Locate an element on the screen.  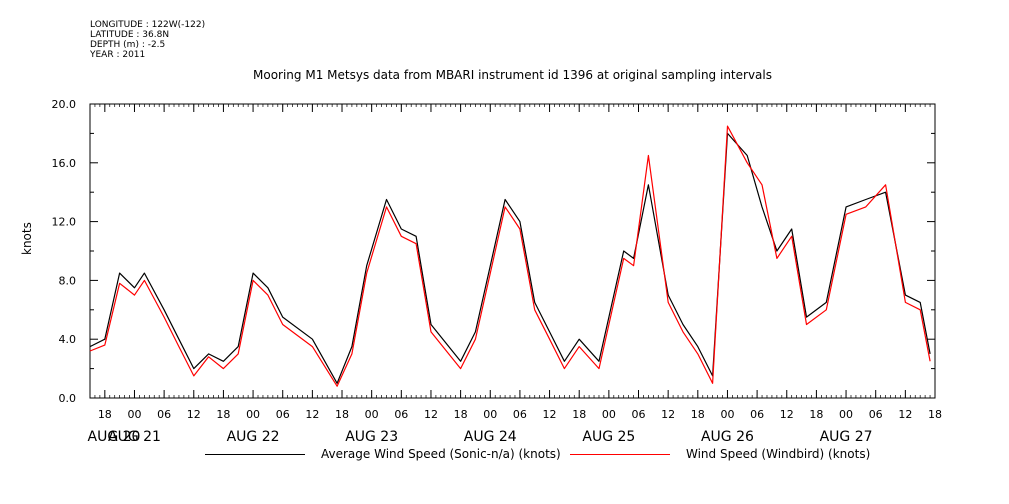
x-day-label: AUG 24 is located at coordinates (490, 437).